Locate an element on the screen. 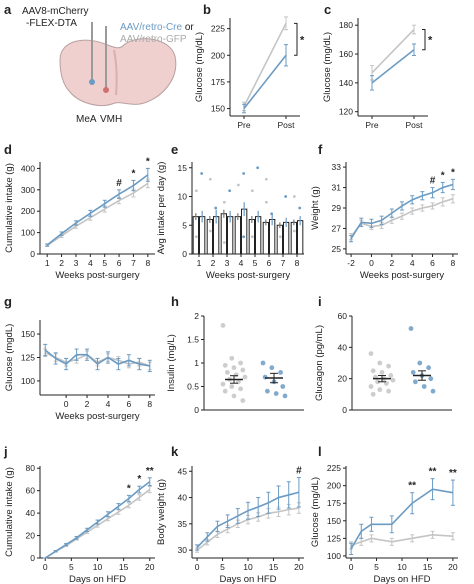 The width and height of the screenshot is (474, 584). brain-section-icon is located at coordinates (118, 72).